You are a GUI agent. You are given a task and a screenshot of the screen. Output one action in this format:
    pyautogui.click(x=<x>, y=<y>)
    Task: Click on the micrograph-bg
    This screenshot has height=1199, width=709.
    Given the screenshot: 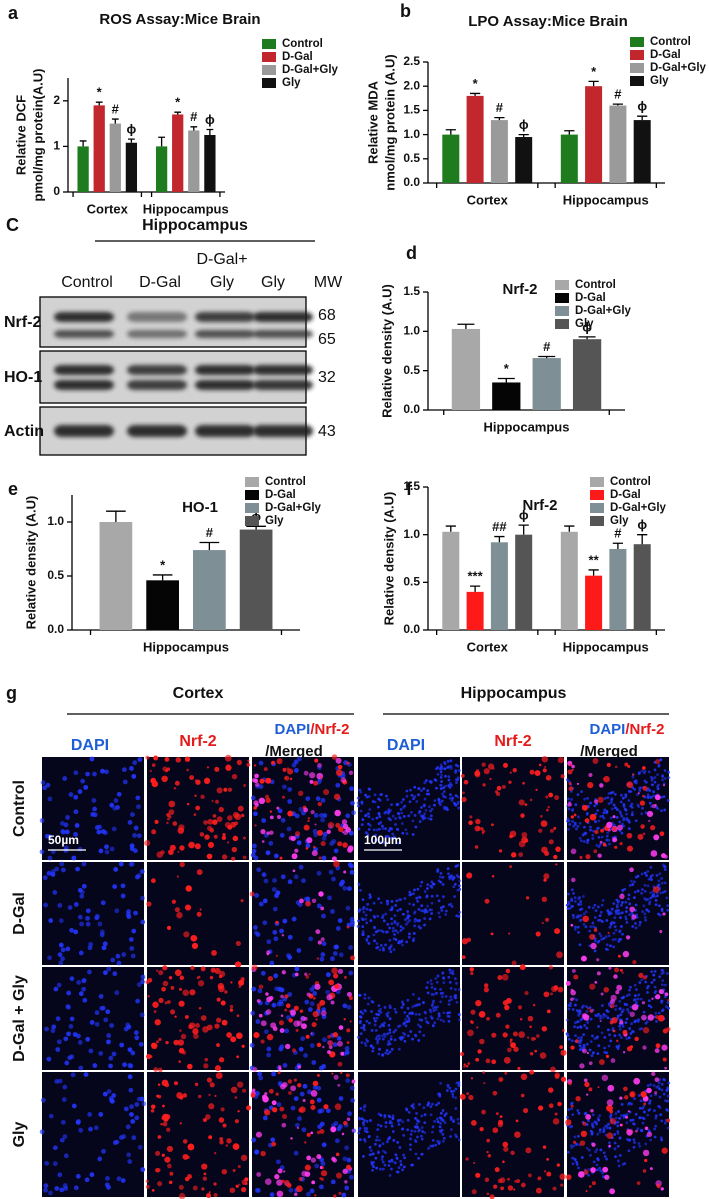 What is the action you would take?
    pyautogui.click(x=409, y=1134)
    